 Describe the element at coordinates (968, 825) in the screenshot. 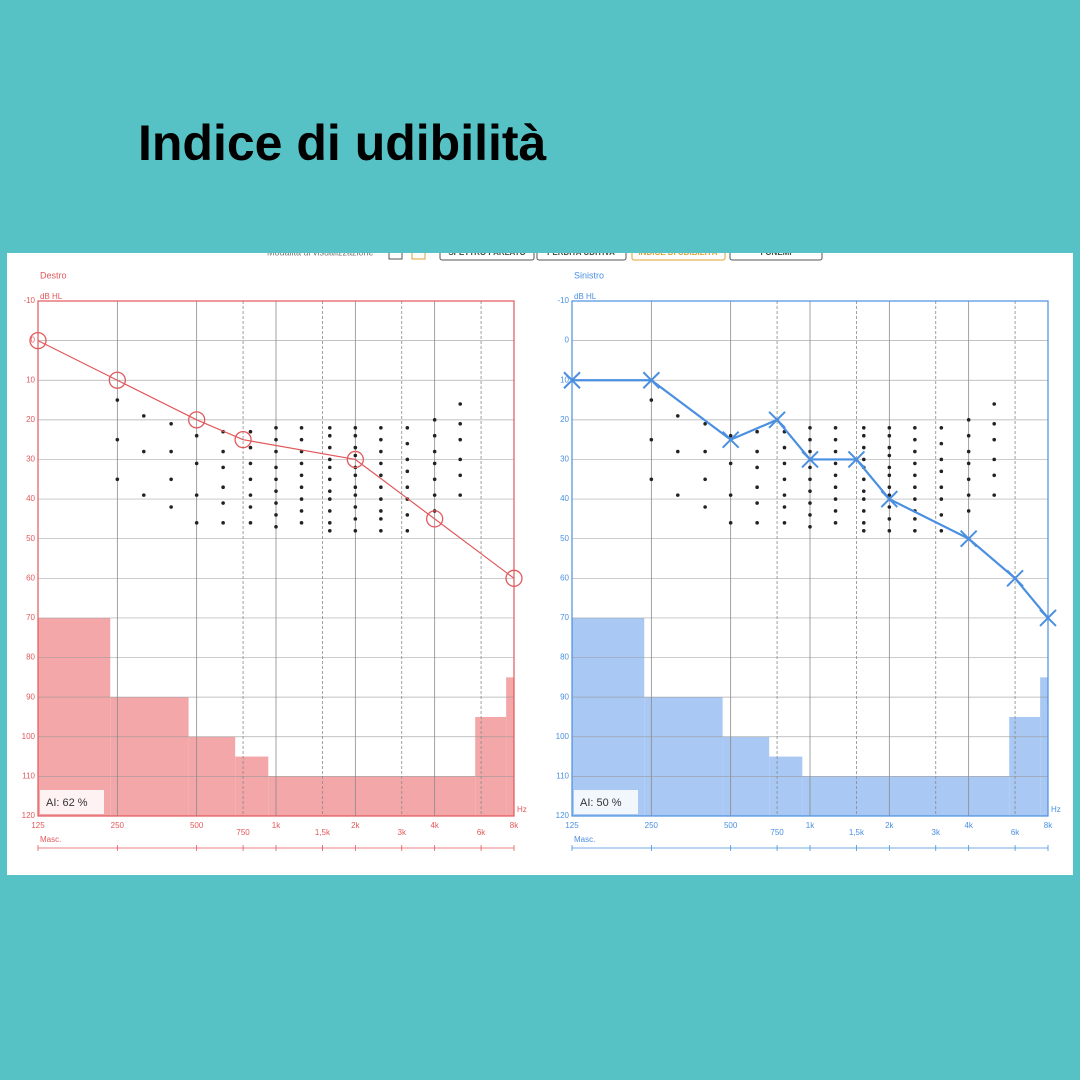

I see `x-tick-label: 4k` at that location.